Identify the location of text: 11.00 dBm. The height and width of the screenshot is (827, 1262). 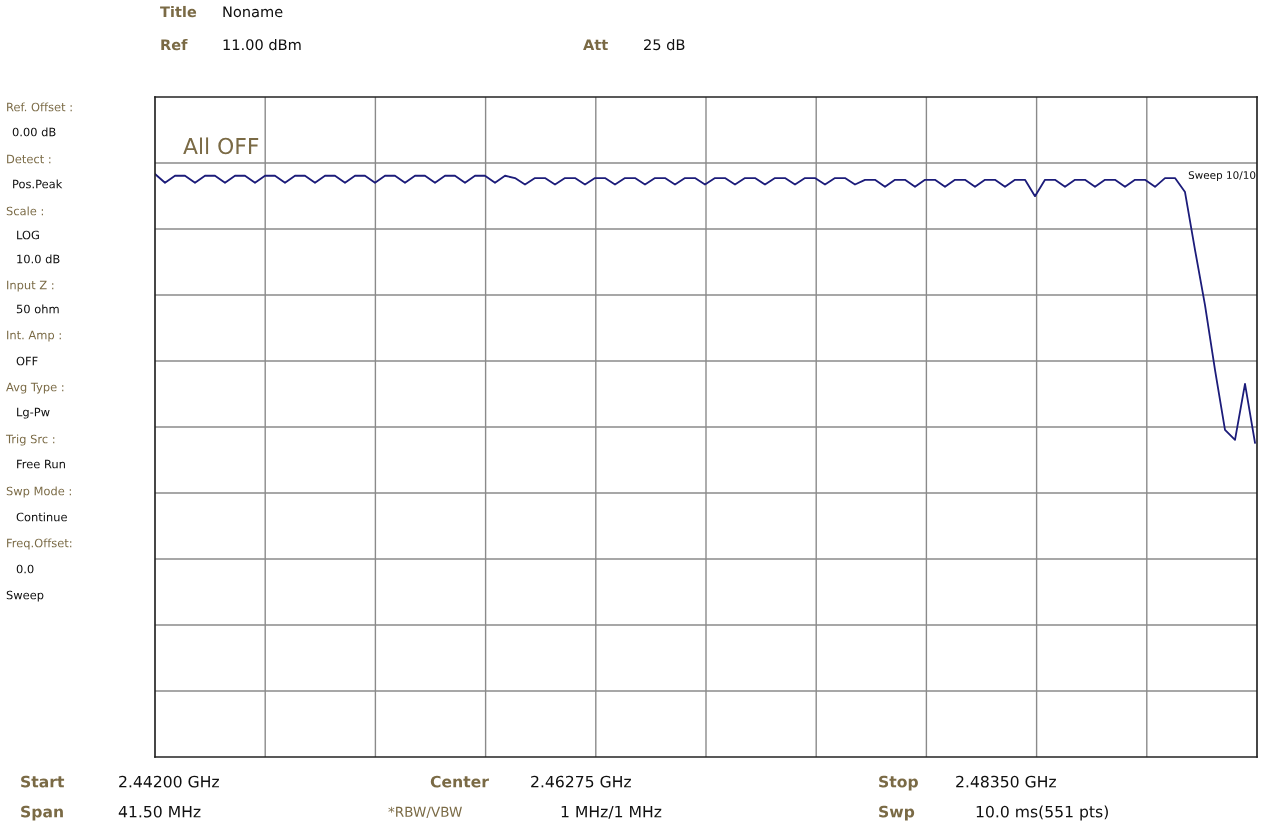
(262, 44).